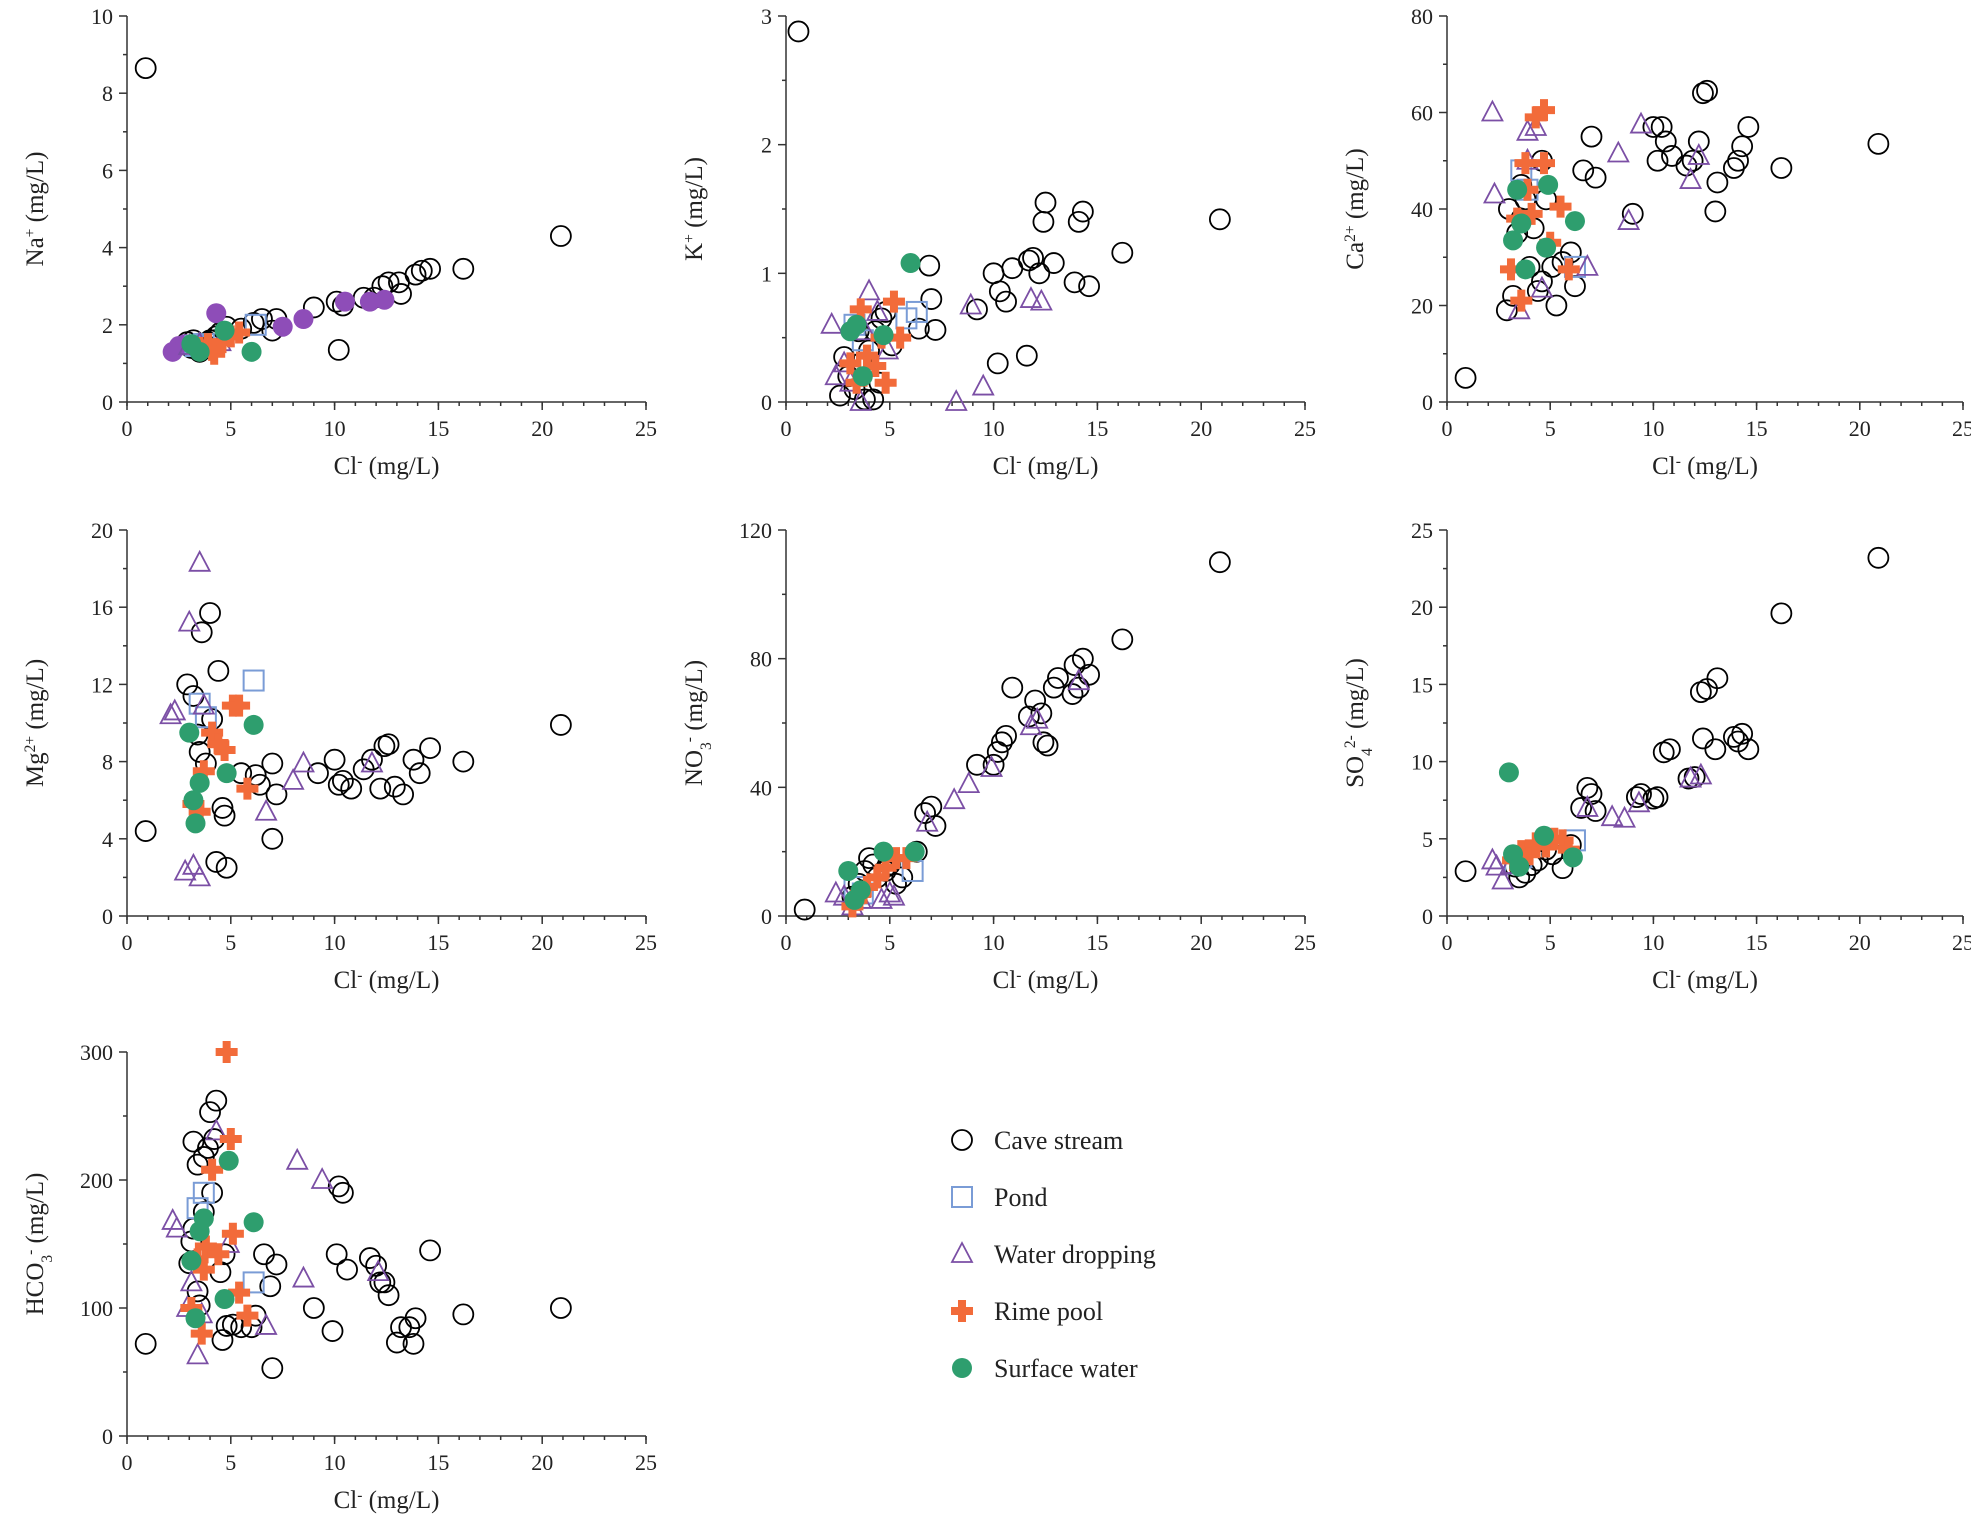 The image size is (1971, 1535). I want to click on y-tick-label: 8, so click(107, 762).